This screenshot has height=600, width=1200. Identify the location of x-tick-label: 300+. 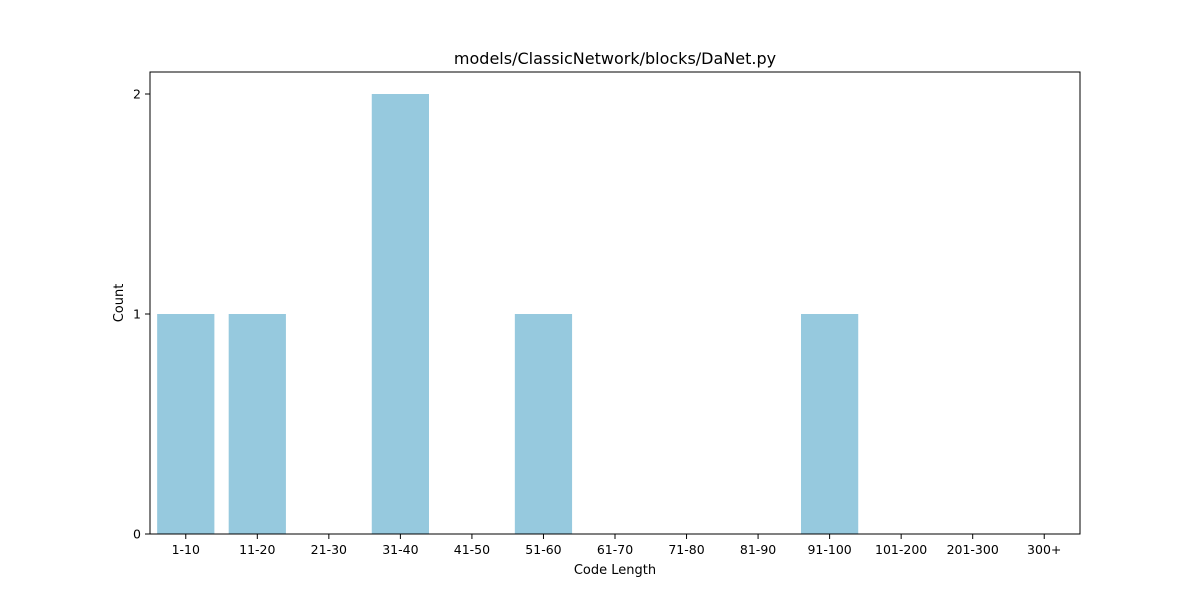
(1044, 549).